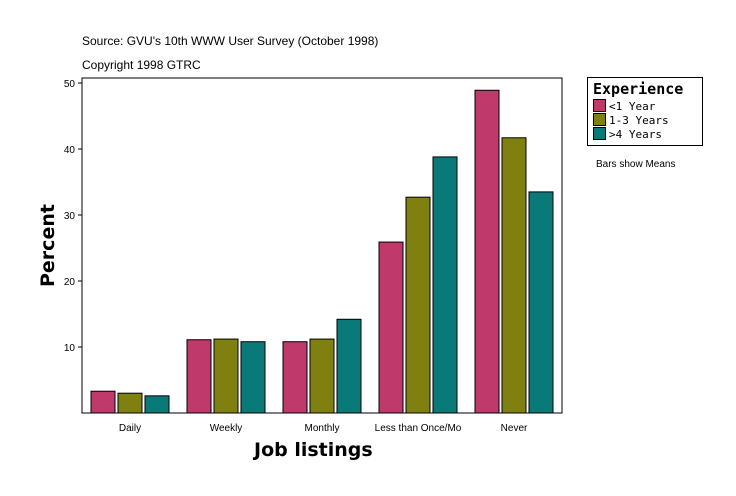 This screenshot has height=496, width=736. Describe the element at coordinates (514, 428) in the screenshot. I see `x-tick-label: Never` at that location.